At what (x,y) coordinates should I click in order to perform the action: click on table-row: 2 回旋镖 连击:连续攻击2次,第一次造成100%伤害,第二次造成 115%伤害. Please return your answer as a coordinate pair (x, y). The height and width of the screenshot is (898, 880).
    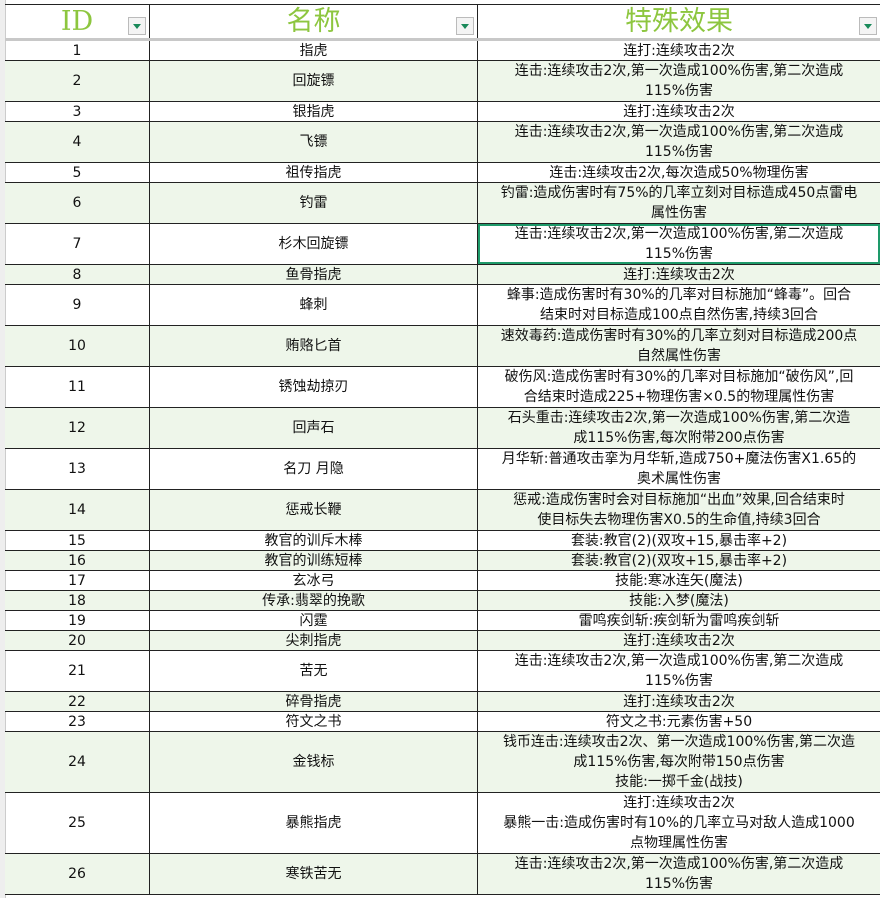
    Looking at the image, I should click on (442, 81).